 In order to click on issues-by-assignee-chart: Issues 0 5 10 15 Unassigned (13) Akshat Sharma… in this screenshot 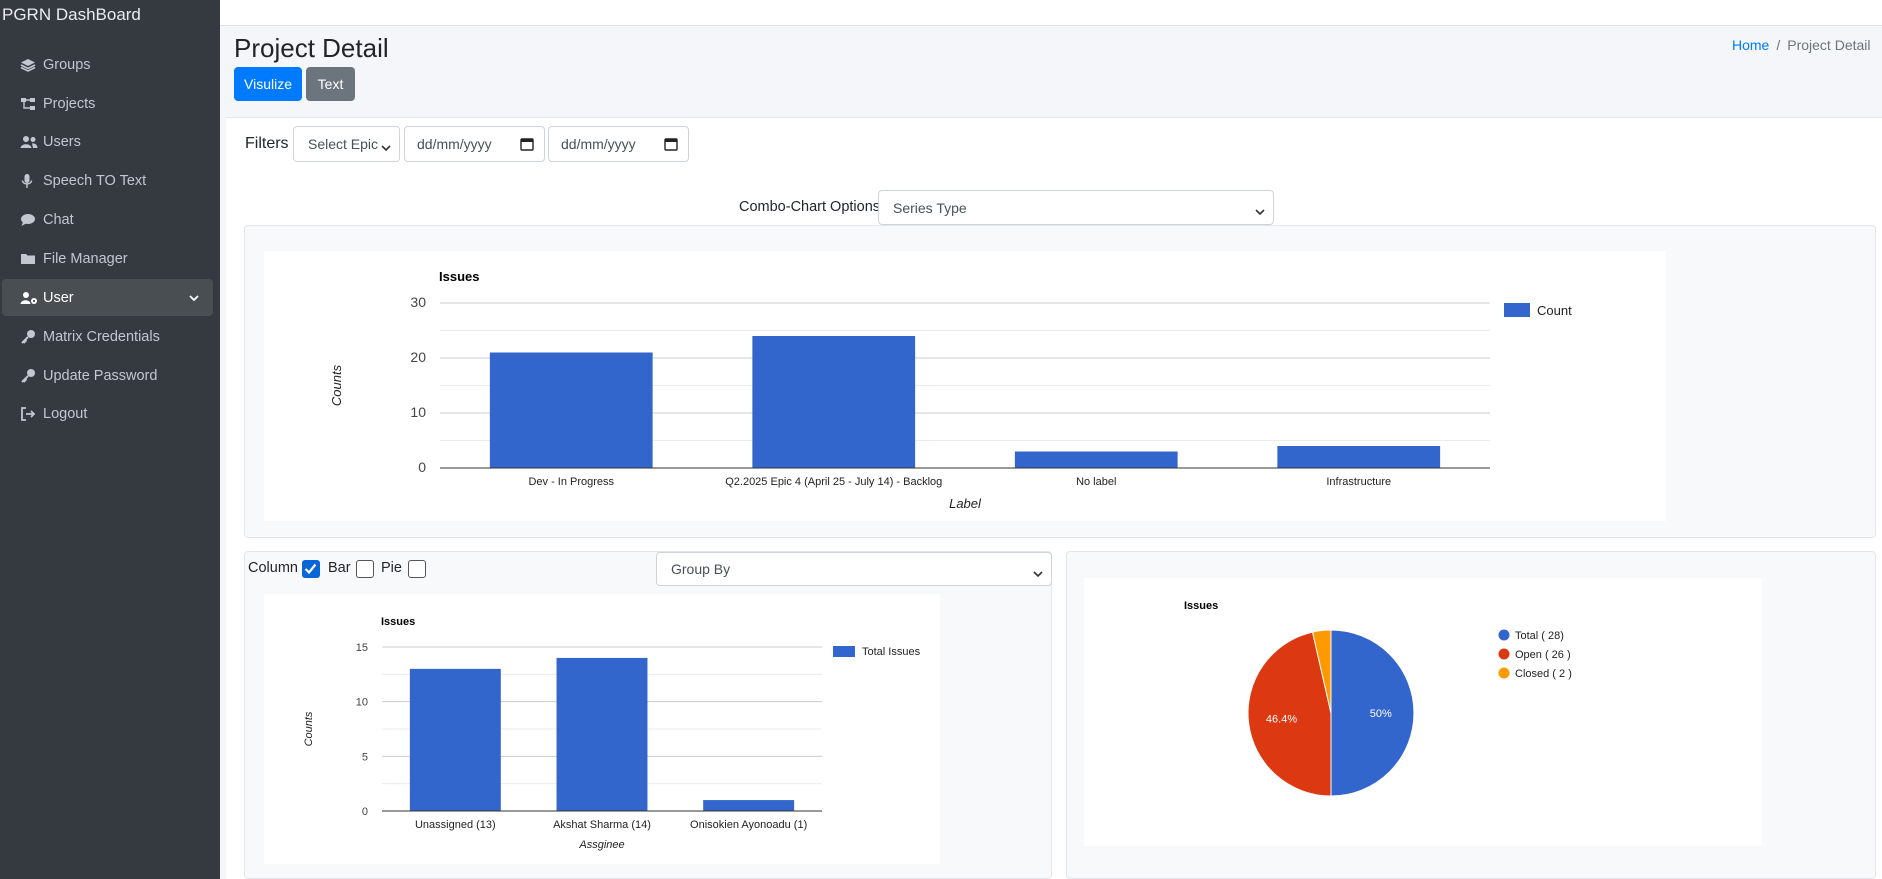, I will do `click(612, 733)`.